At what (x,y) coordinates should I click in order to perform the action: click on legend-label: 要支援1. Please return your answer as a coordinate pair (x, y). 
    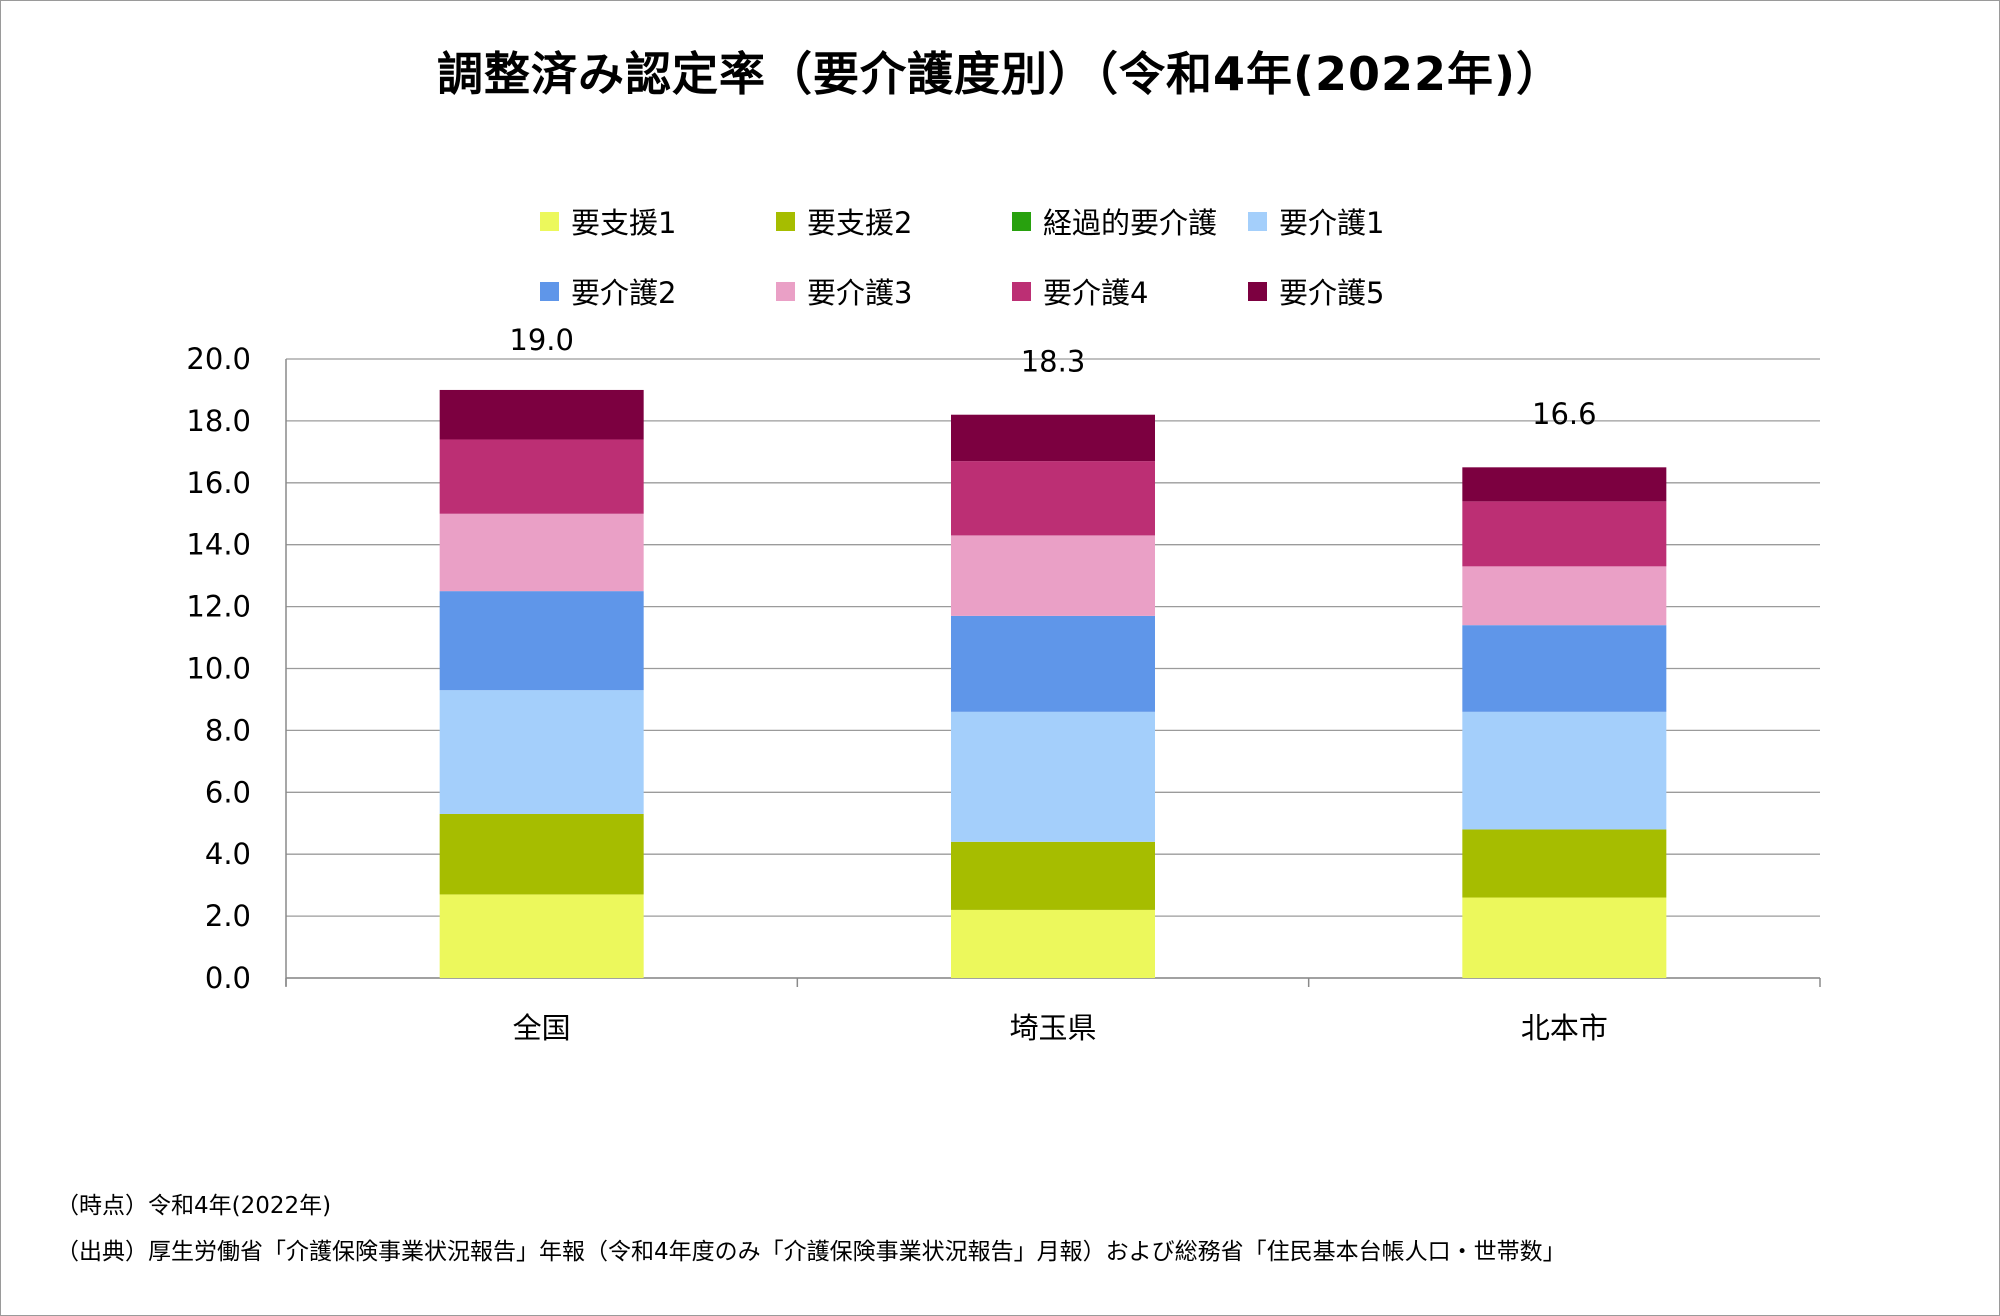
    Looking at the image, I should click on (624, 223).